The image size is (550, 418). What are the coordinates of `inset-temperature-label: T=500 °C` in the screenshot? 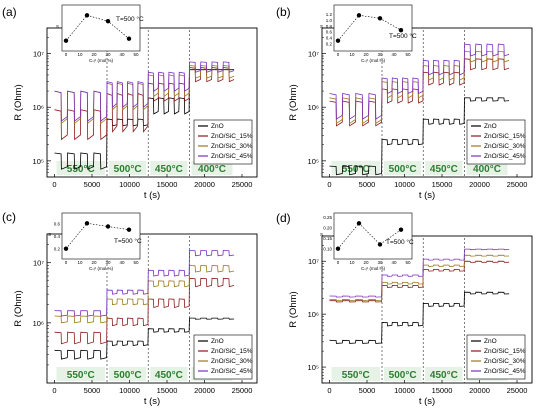 It's located at (128, 241).